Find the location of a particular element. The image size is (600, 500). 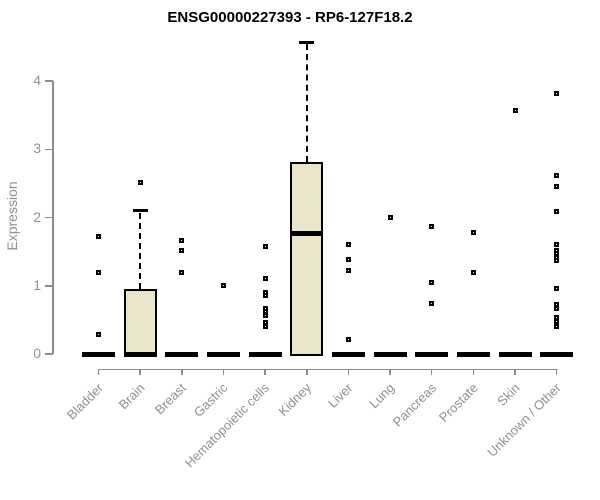

collapsed-box-hematopoietic-cells is located at coordinates (265, 354).